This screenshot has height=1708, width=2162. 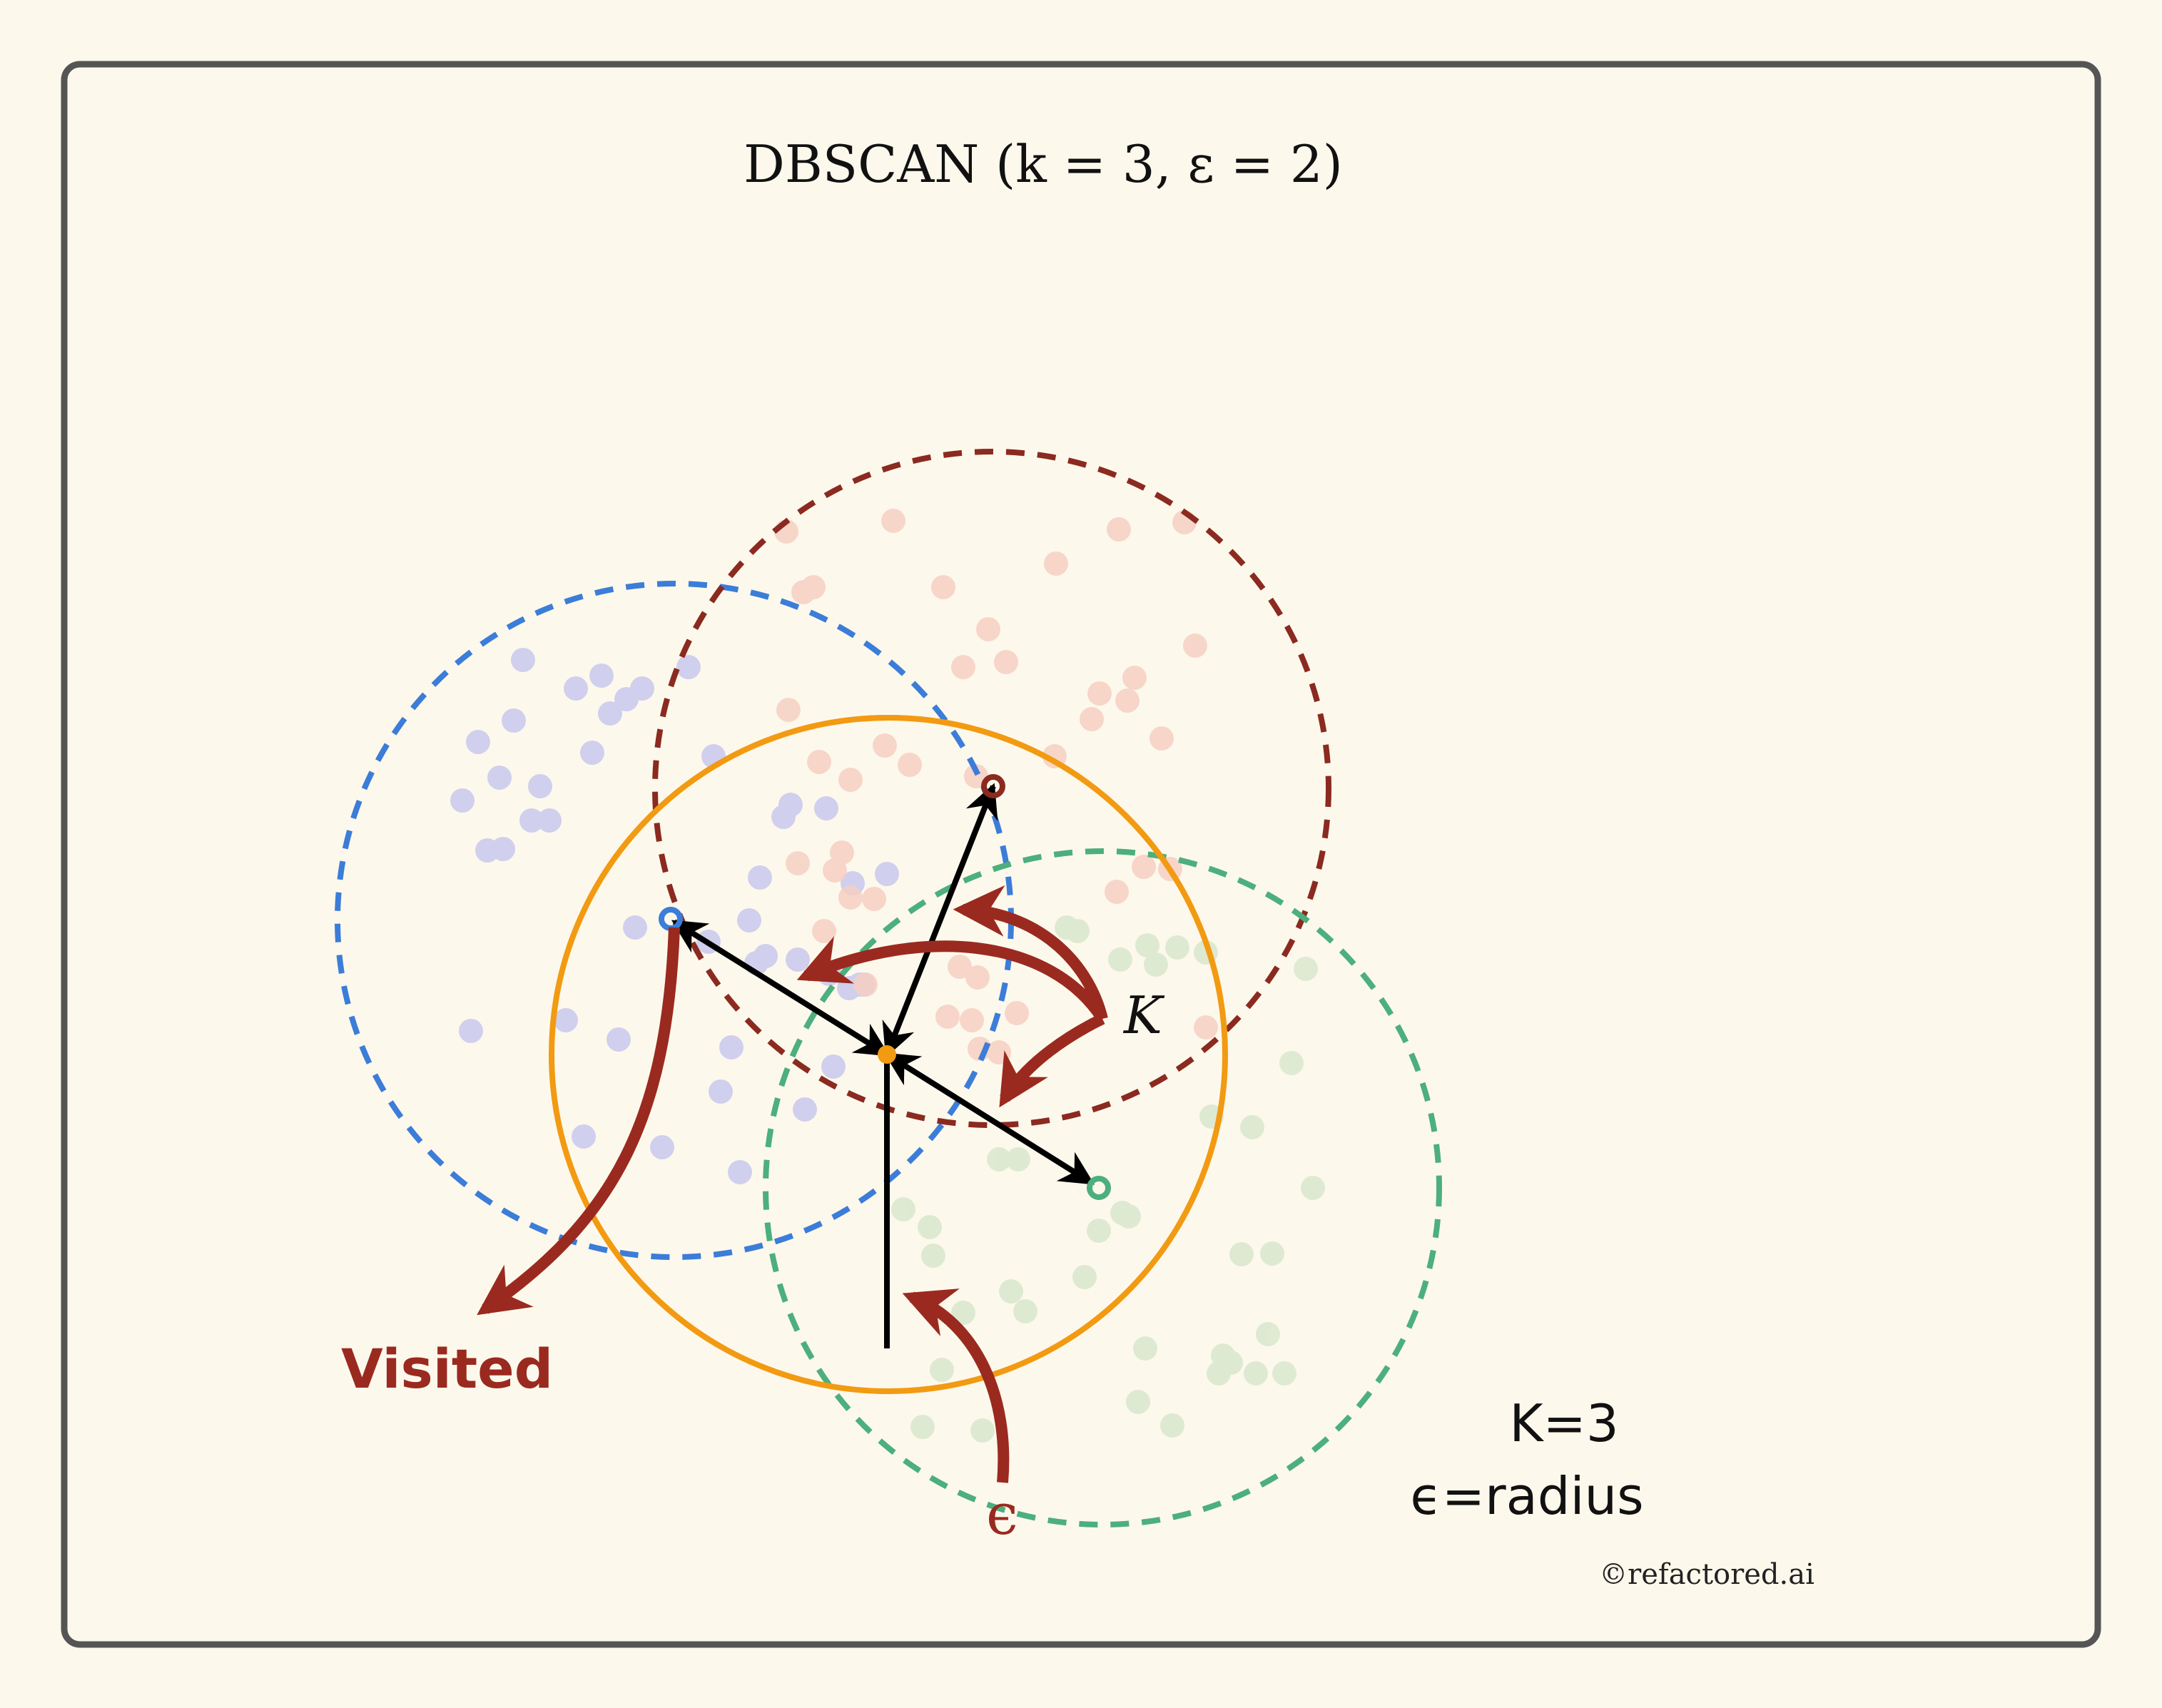 I want to click on core-point, so click(x=887, y=1054).